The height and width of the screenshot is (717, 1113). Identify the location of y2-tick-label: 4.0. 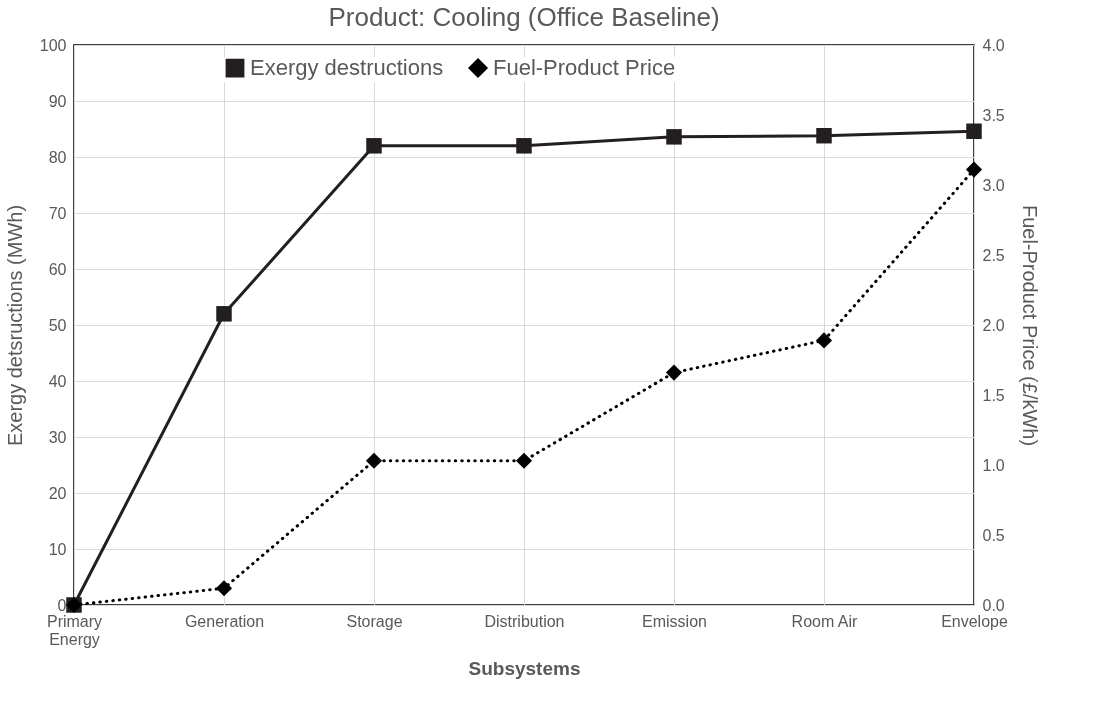
(993, 45).